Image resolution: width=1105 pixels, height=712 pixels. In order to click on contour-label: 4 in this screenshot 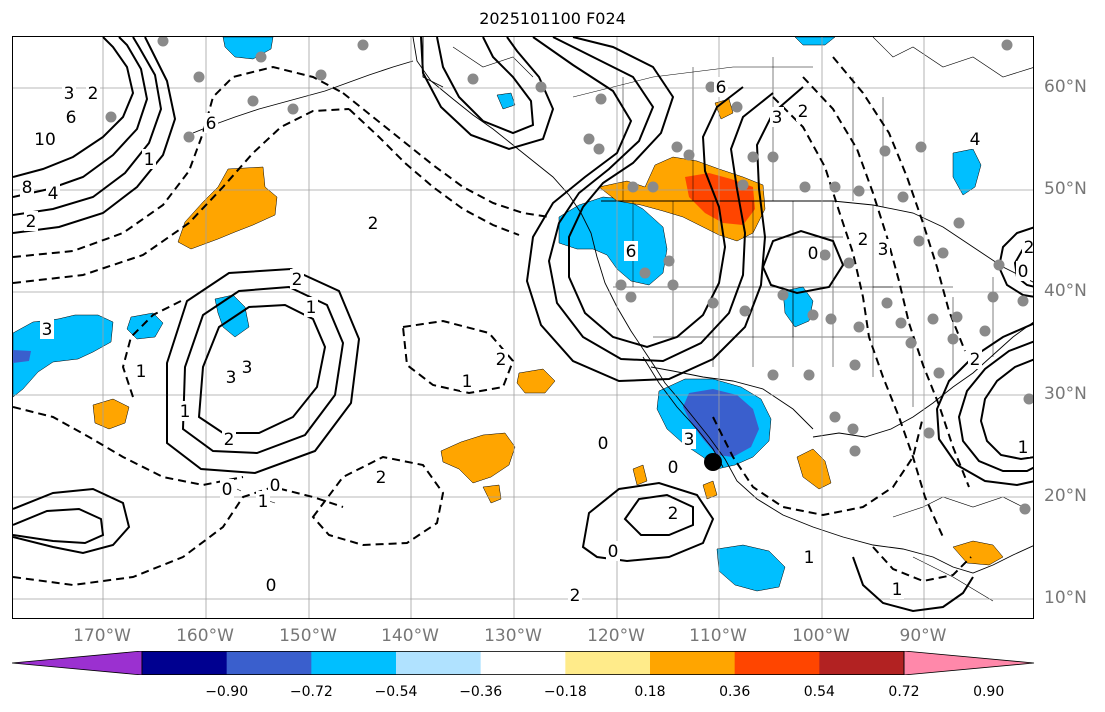, I will do `click(975, 140)`.